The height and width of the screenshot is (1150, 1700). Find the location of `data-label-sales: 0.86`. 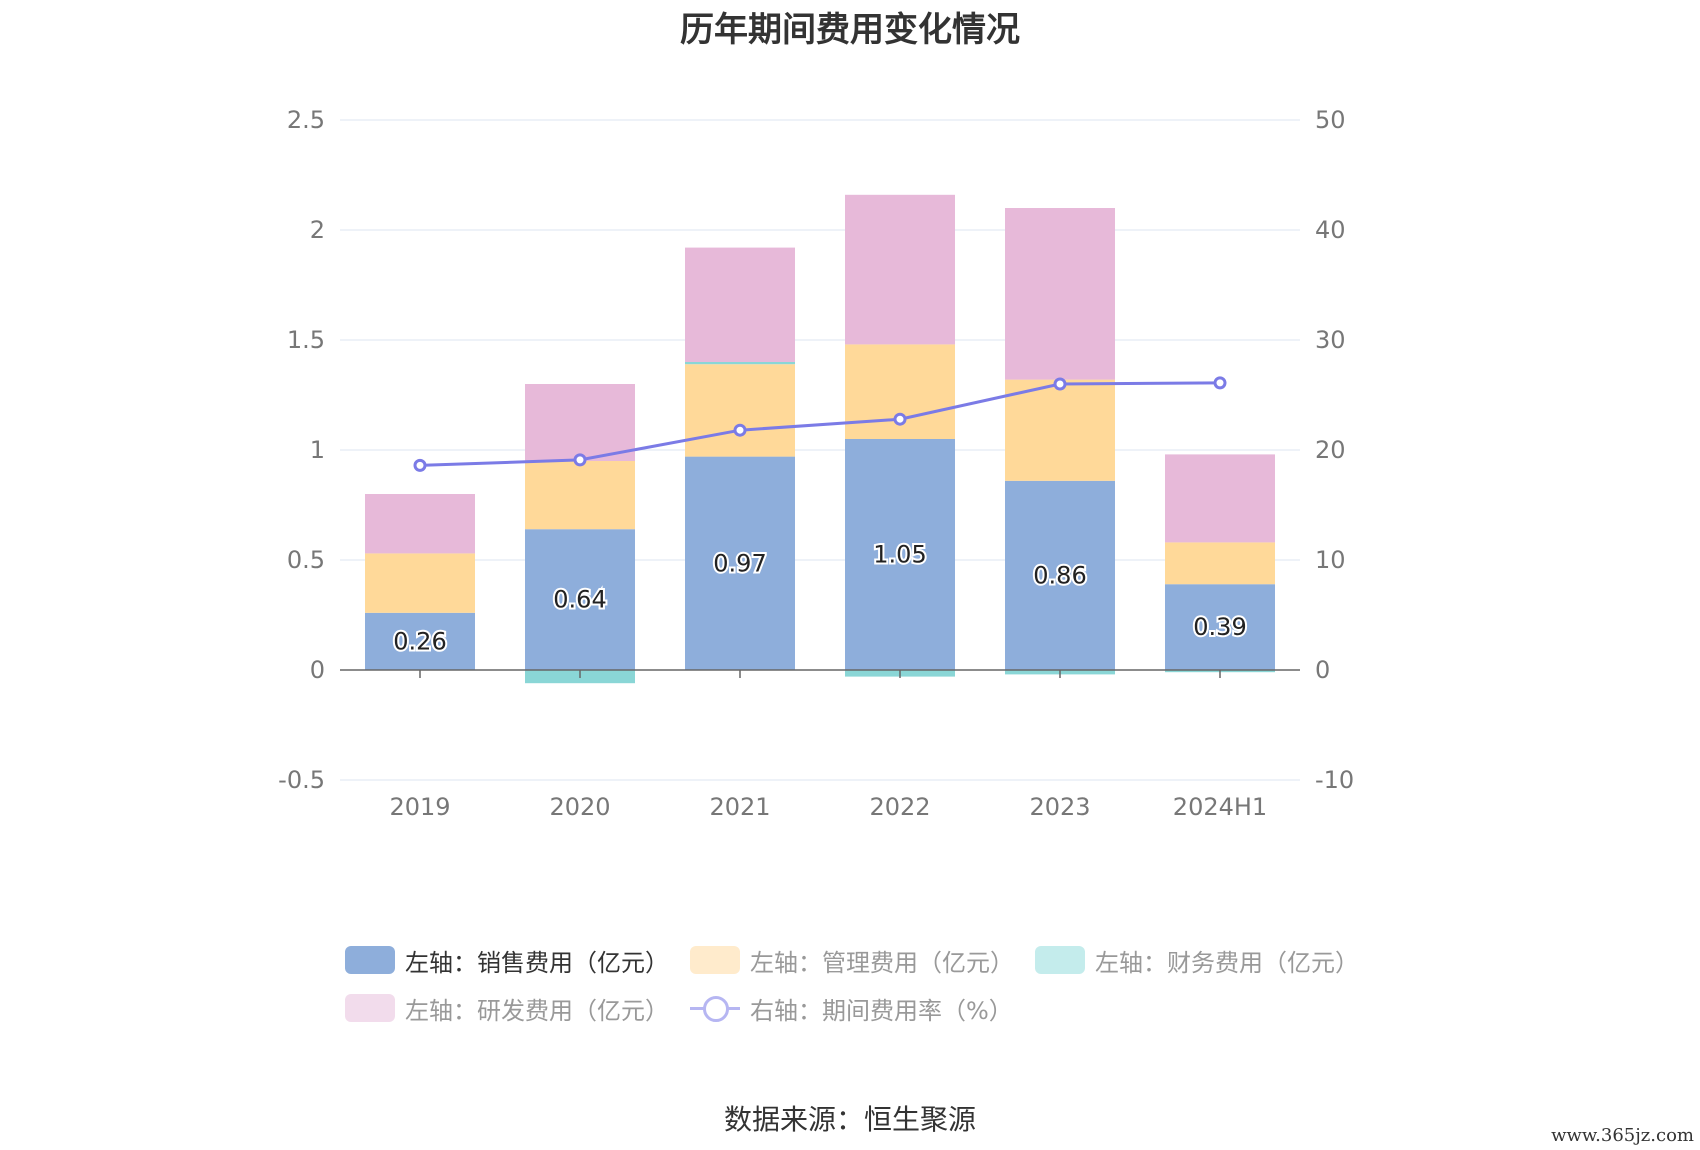

data-label-sales: 0.86 is located at coordinates (1059, 575).